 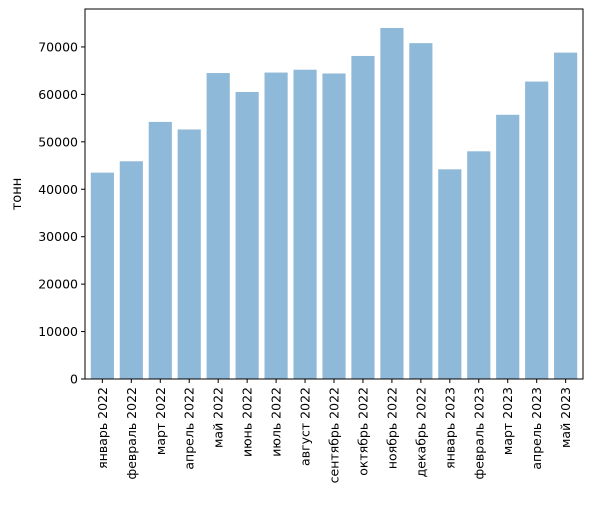 I want to click on y-tick-label-1: 0, so click(x=74, y=379).